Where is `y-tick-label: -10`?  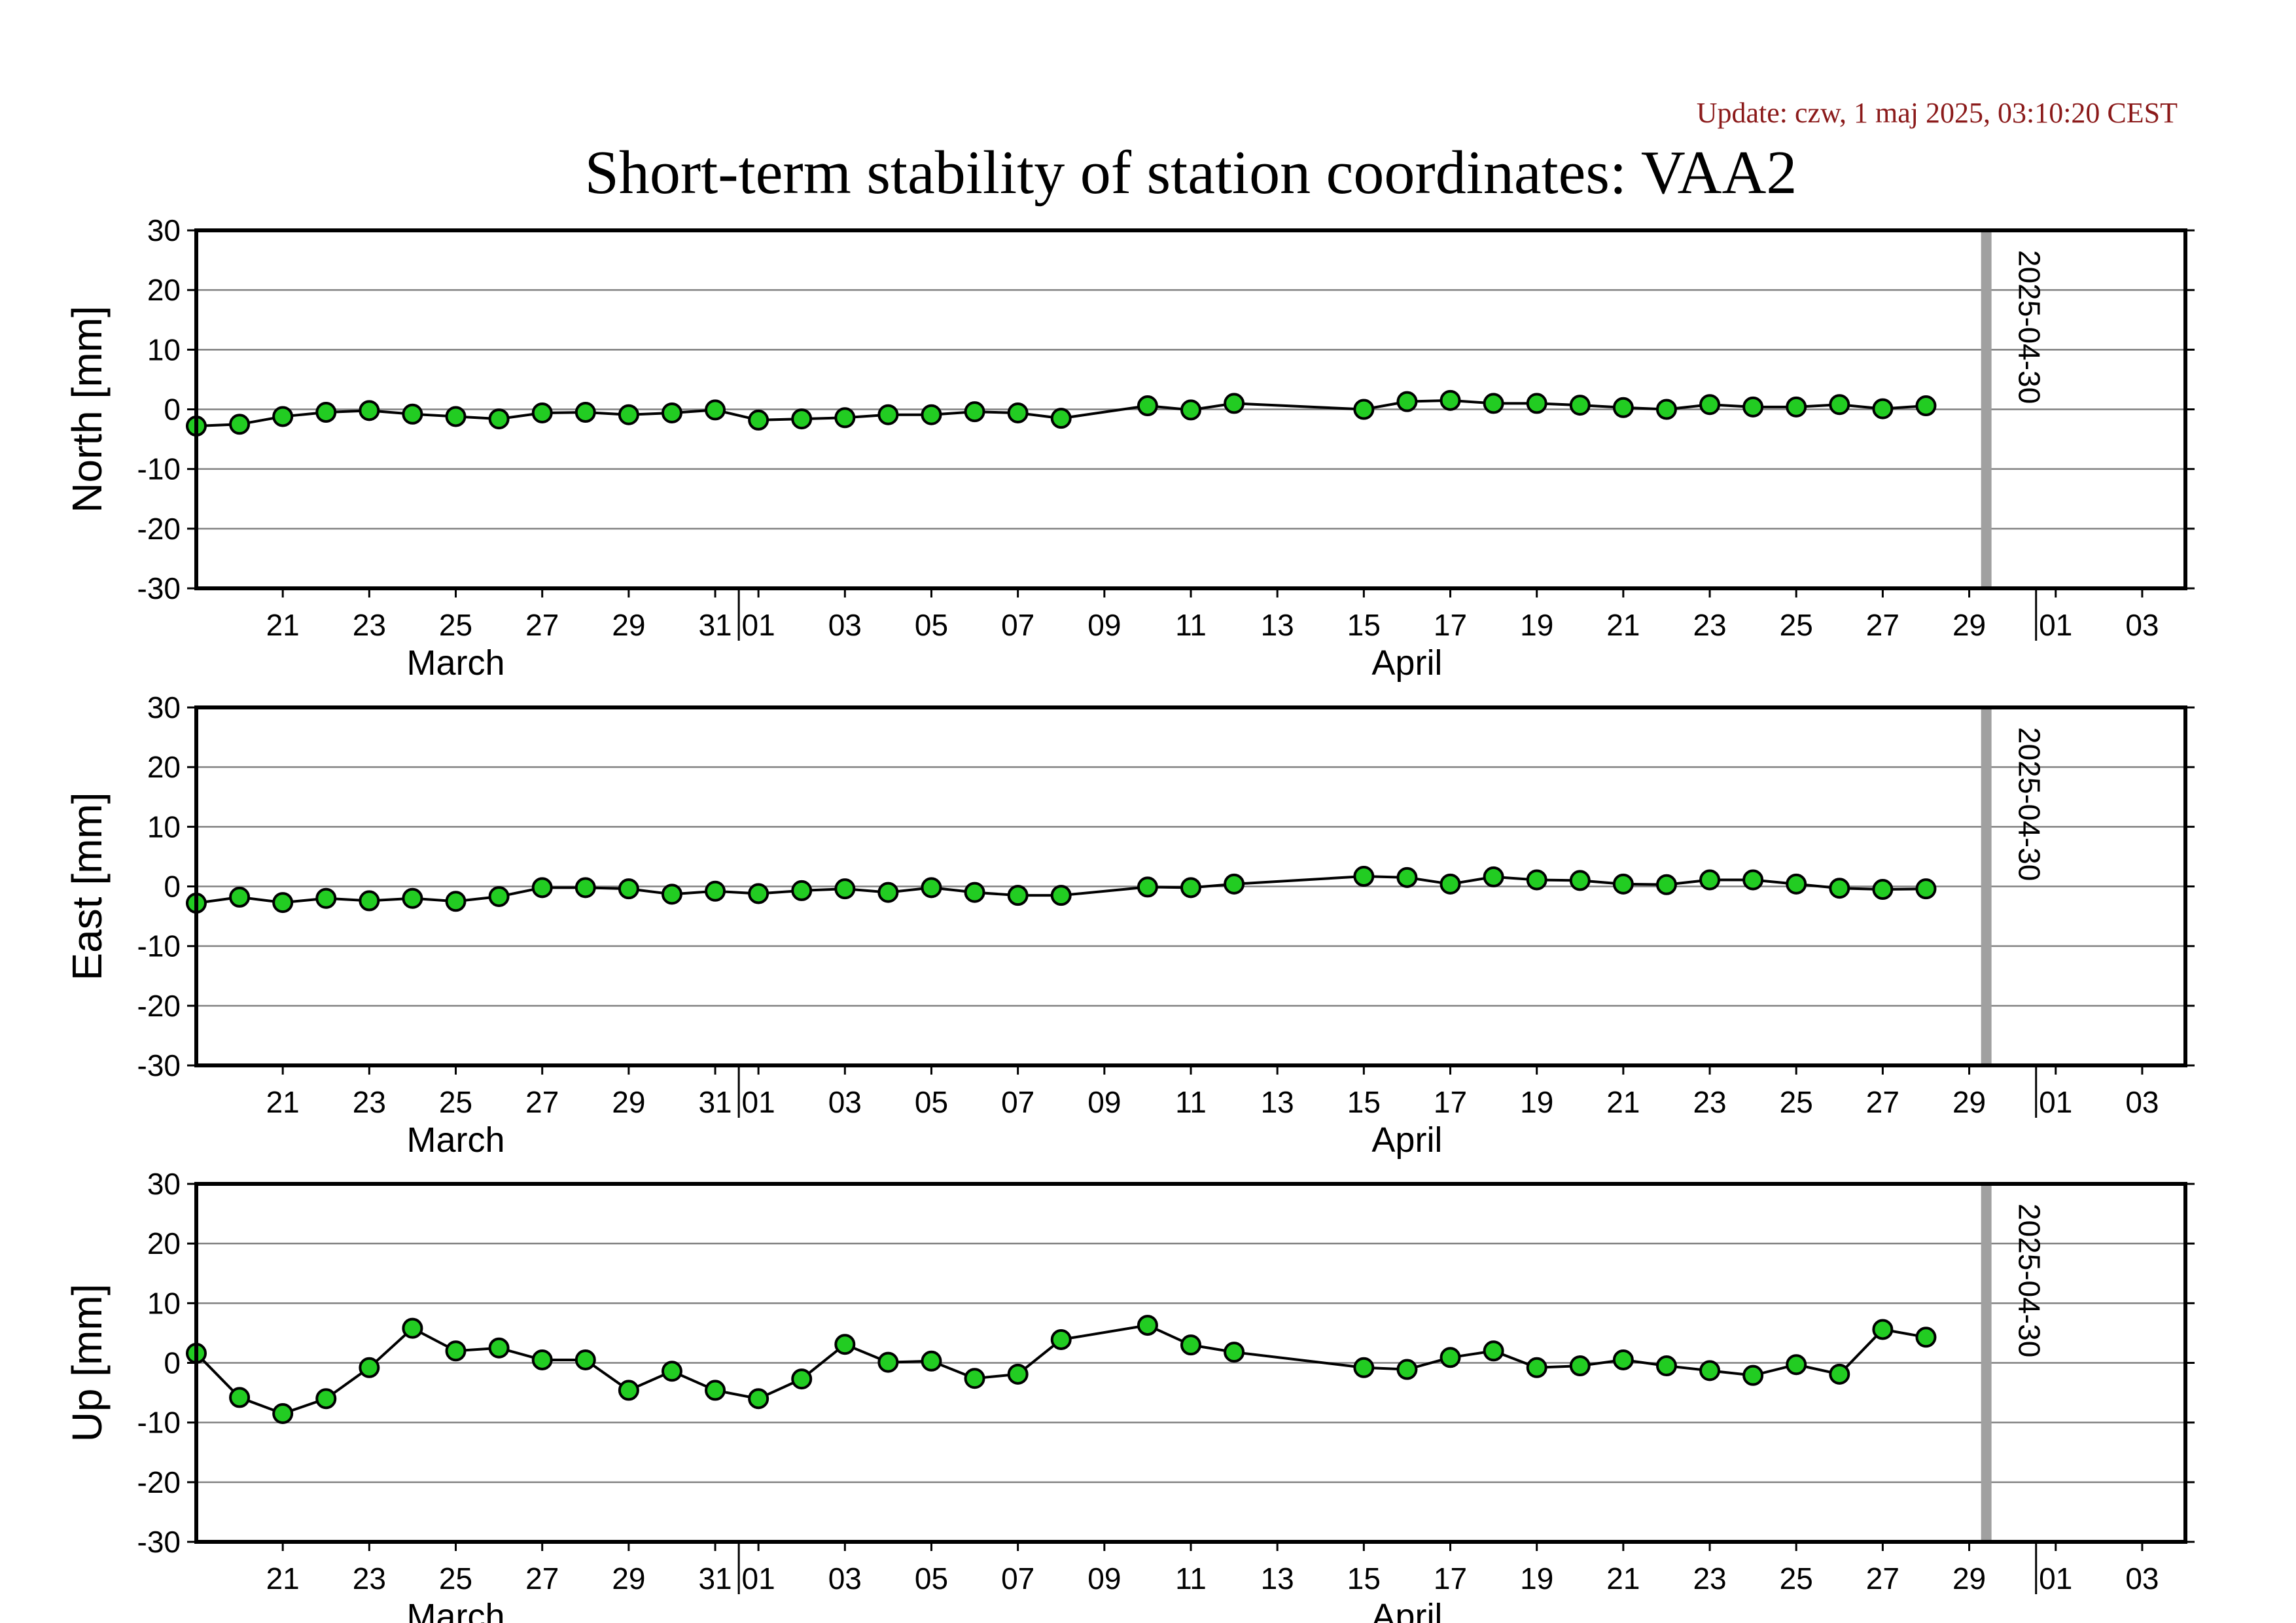 y-tick-label: -10 is located at coordinates (159, 469).